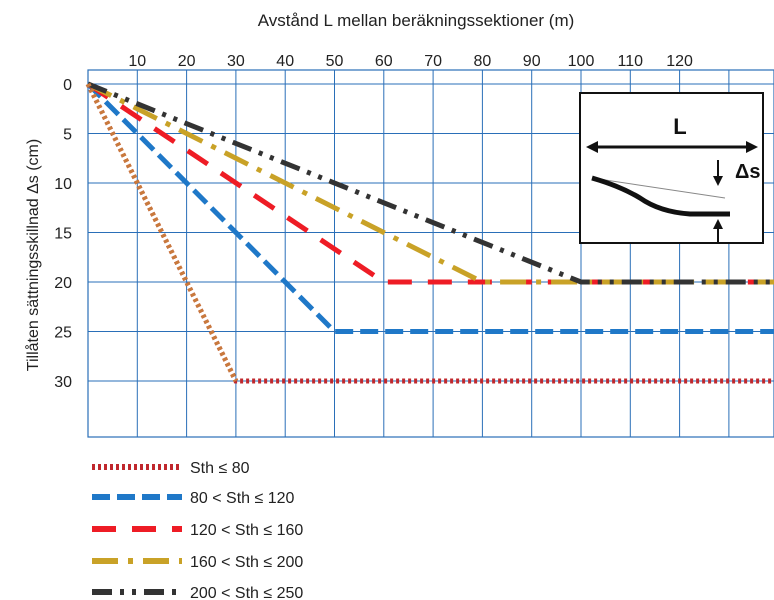  I want to click on inset-delta-arrowhead-top, so click(718, 181).